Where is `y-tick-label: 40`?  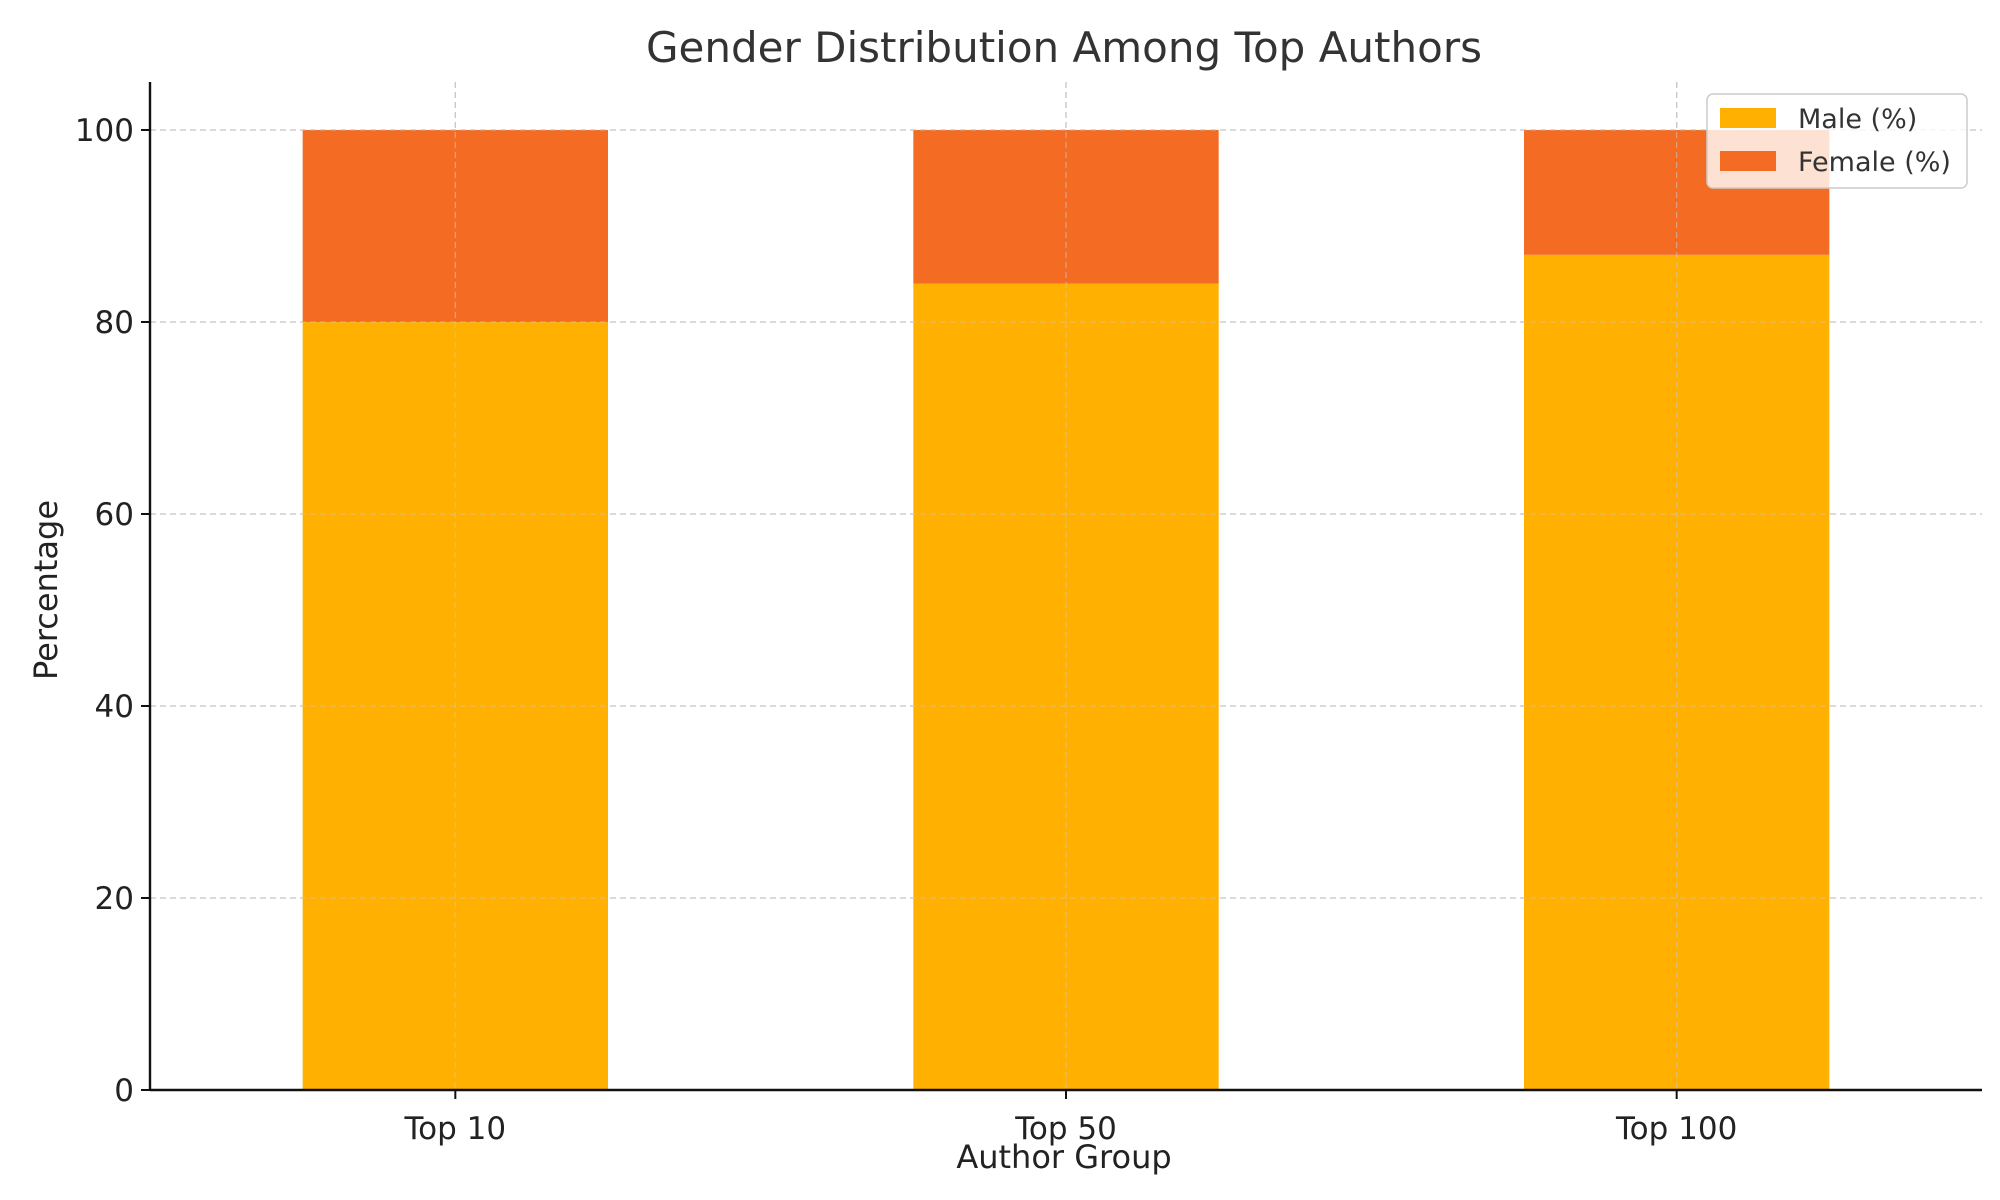 y-tick-label: 40 is located at coordinates (114, 707).